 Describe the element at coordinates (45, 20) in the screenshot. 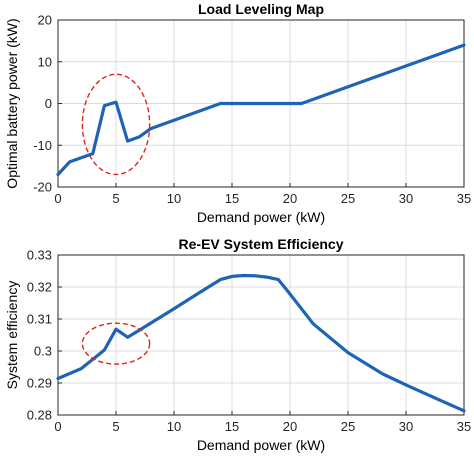

I see `y-tick-label: 20` at that location.